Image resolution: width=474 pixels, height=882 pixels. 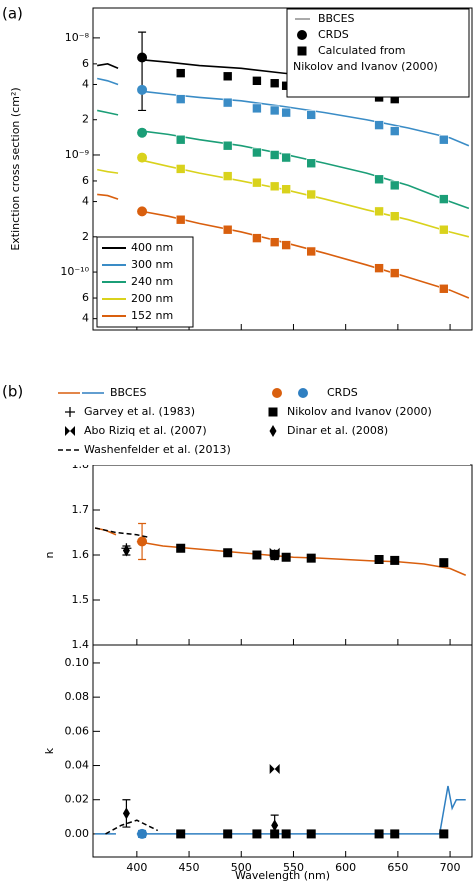 I want to click on legend-text: Dinar et al. (2008), so click(x=337, y=430).